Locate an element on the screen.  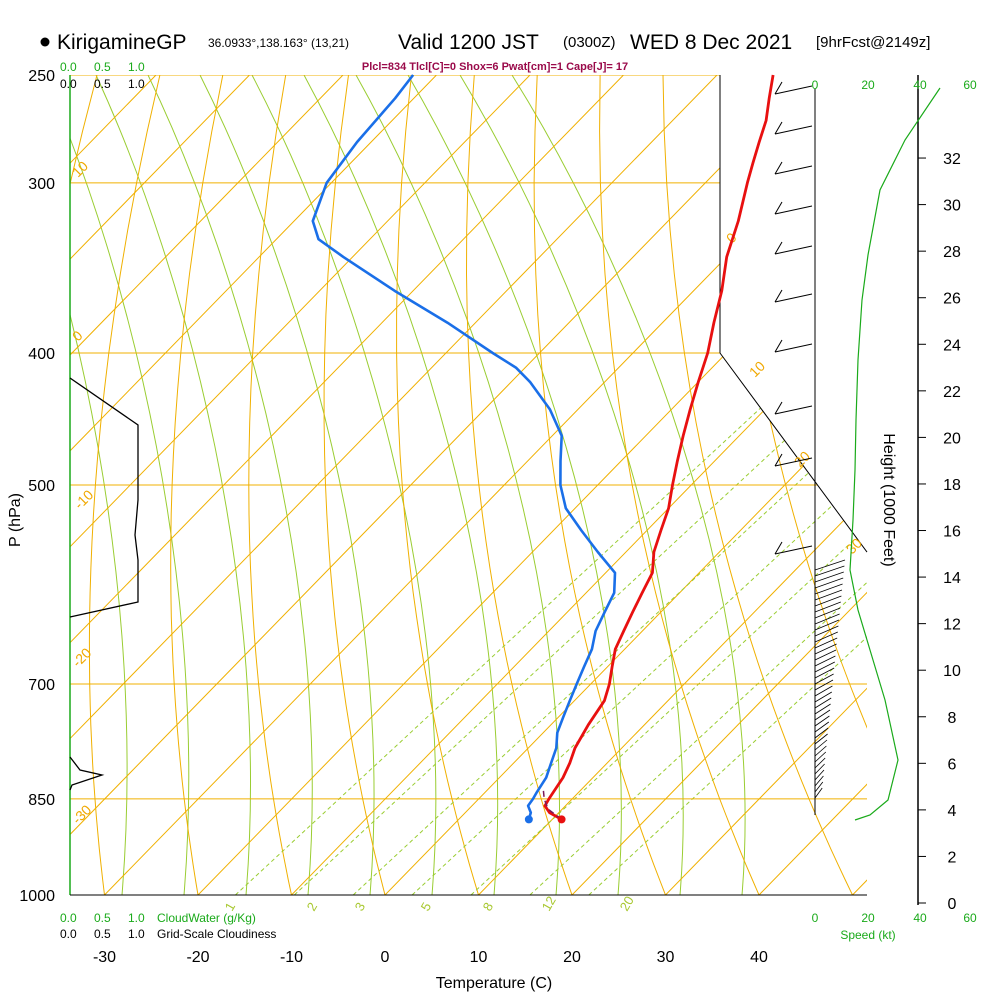
isotherm is located at coordinates (926, 485).